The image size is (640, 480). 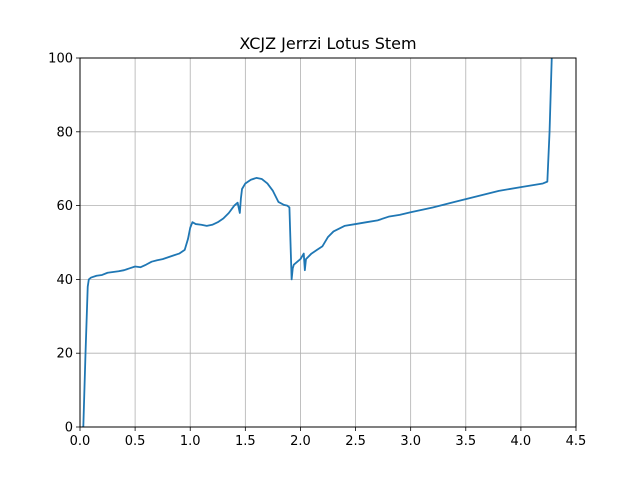 I want to click on x-tick-label: 0.5, so click(x=135, y=441).